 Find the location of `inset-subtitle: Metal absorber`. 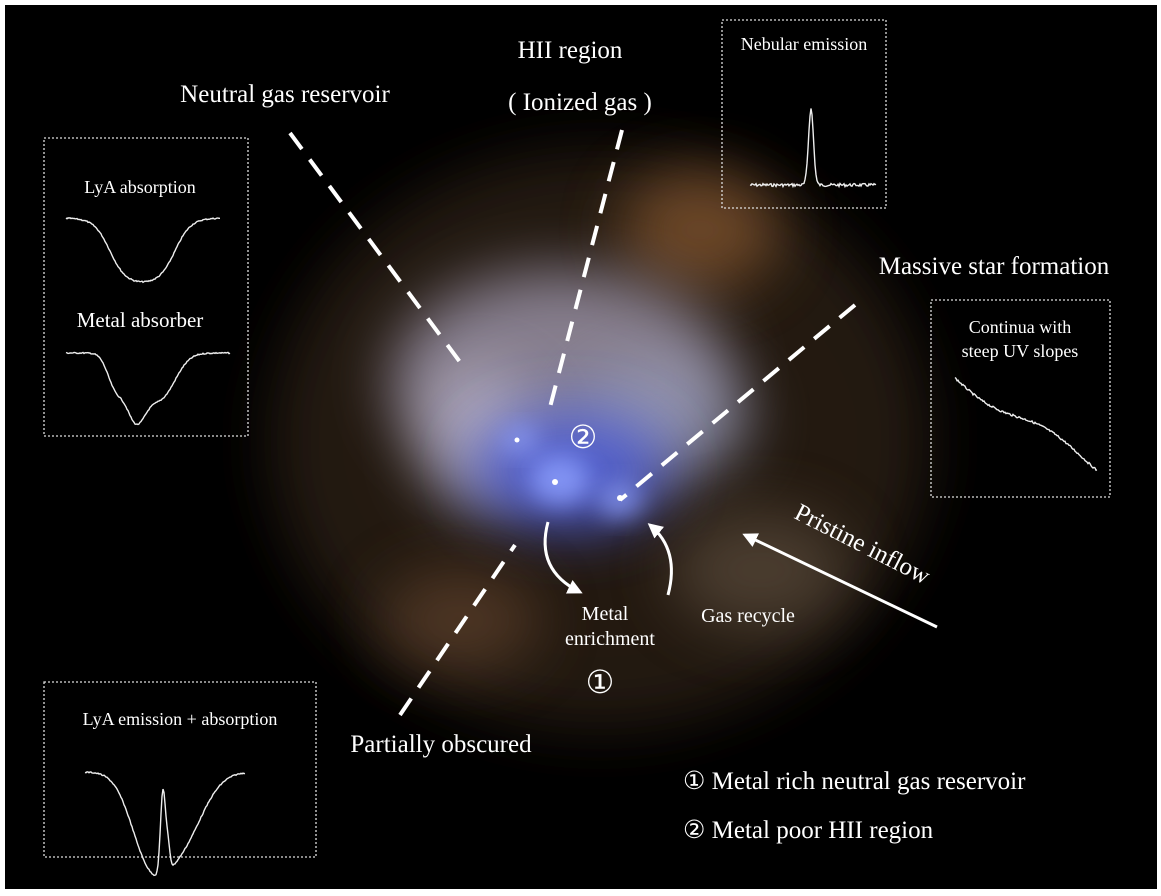

inset-subtitle: Metal absorber is located at coordinates (140, 320).